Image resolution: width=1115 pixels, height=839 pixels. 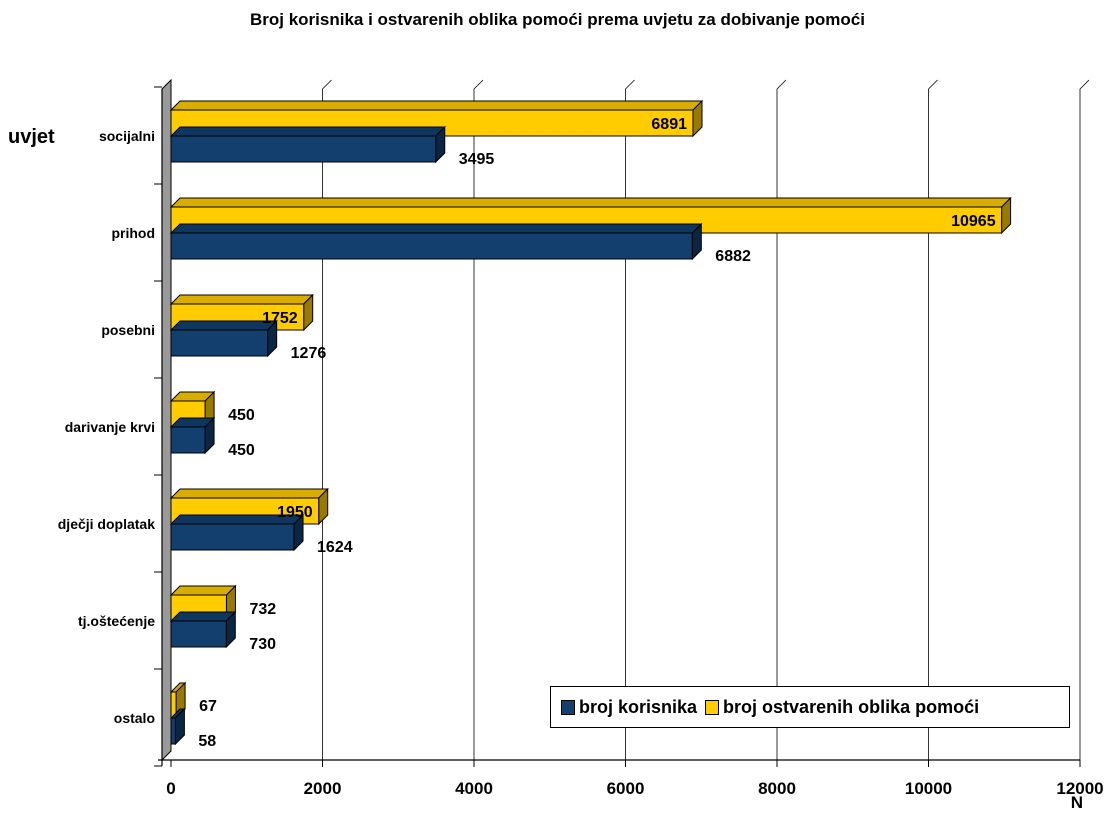 I want to click on data-label: 58, so click(x=207, y=741).